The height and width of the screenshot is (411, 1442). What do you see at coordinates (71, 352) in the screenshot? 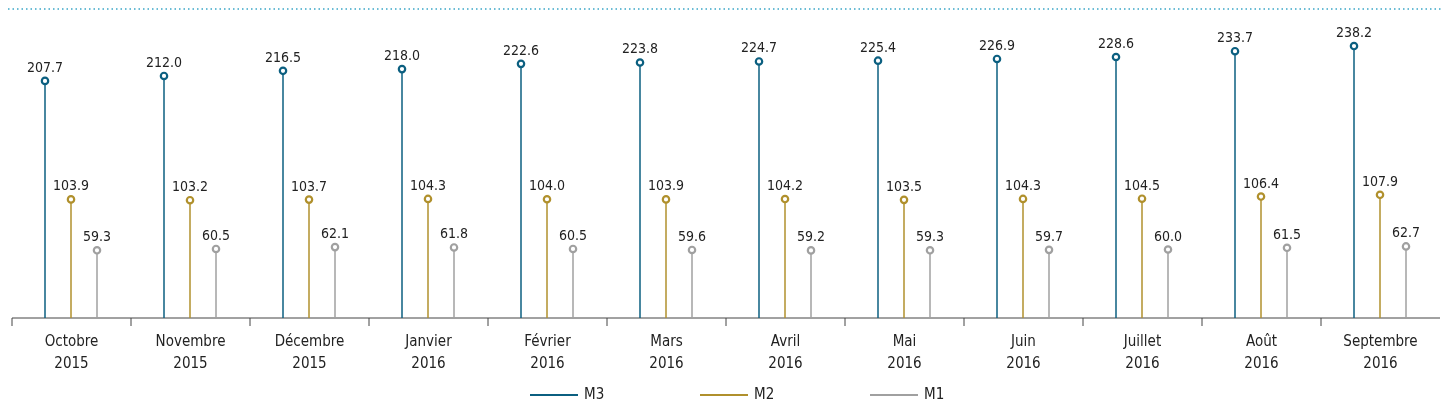
I see `x-tick-label: Octobre 2015` at bounding box center [71, 352].